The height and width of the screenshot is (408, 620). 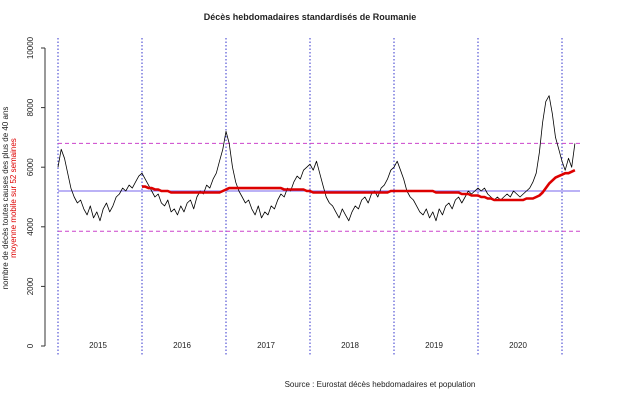 I want to click on y-tick-label: 2000, so click(x=30, y=286).